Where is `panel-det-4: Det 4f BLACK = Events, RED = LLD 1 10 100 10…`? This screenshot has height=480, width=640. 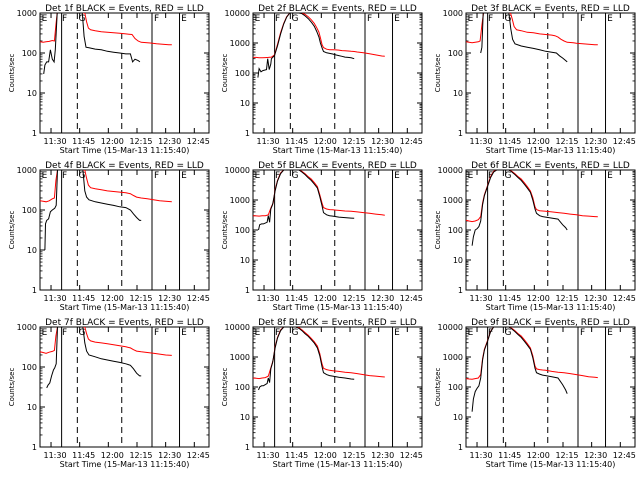 panel-det-4: Det 4f BLACK = Events, RED = LLD 1 10 100 10… is located at coordinates (109, 236).